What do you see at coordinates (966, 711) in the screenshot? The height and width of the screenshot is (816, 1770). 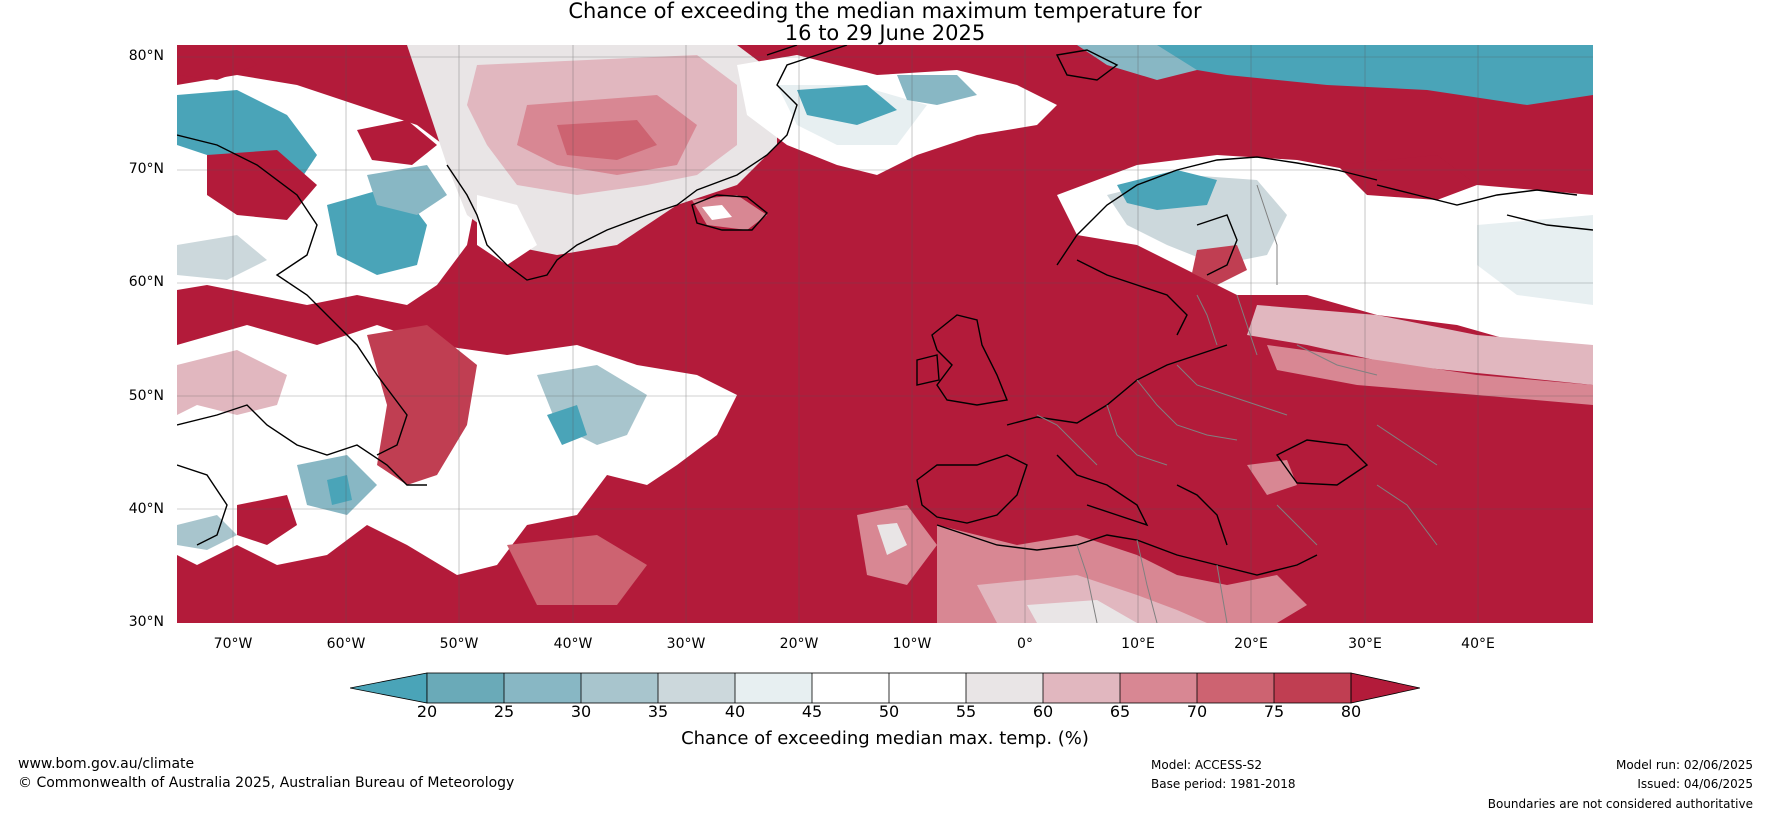 I see `colorbar-tick-55: 55` at bounding box center [966, 711].